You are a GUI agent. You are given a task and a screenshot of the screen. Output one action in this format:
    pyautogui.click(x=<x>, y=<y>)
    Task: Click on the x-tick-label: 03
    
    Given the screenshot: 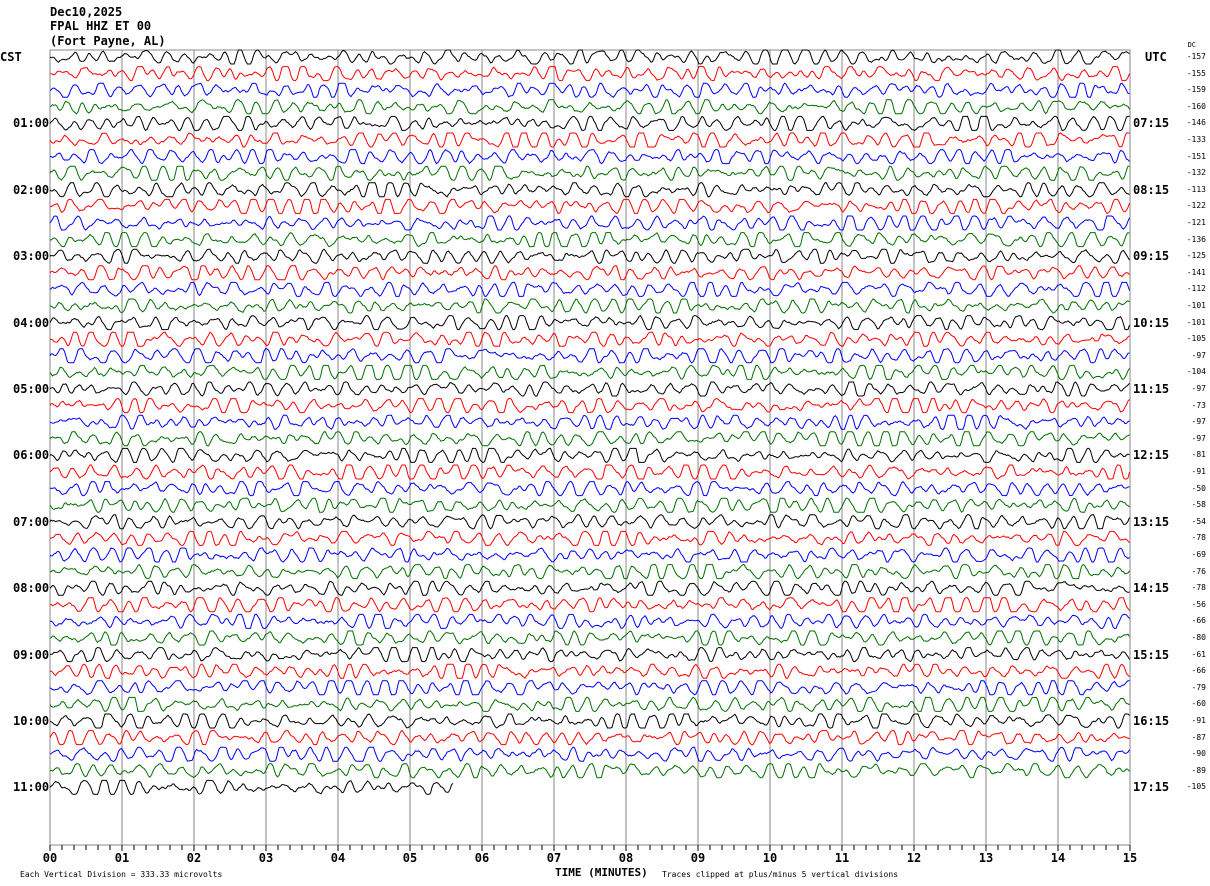 What is the action you would take?
    pyautogui.click(x=266, y=858)
    